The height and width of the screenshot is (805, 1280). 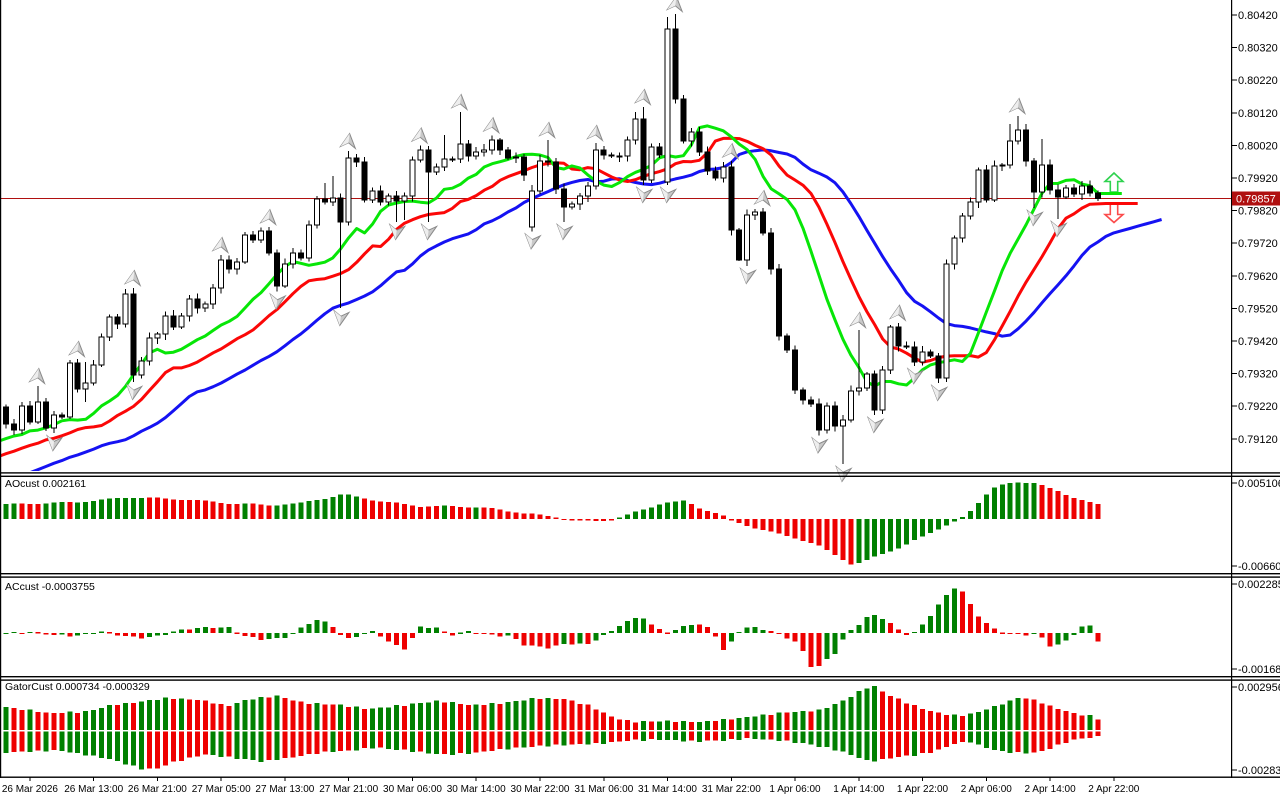 What do you see at coordinates (45, 484) in the screenshot?
I see `svg-text: AOcust 0.002161` at bounding box center [45, 484].